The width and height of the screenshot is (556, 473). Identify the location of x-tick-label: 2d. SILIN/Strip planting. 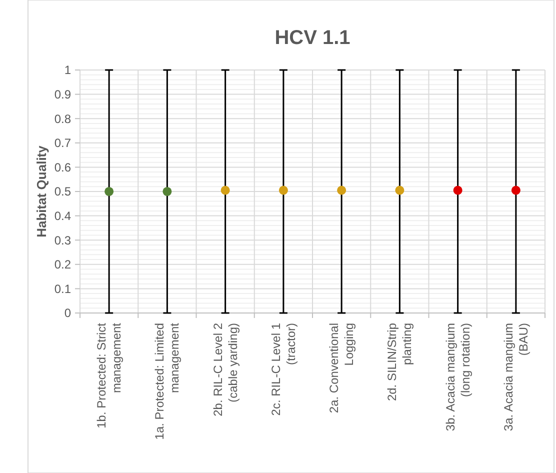
(399, 362).